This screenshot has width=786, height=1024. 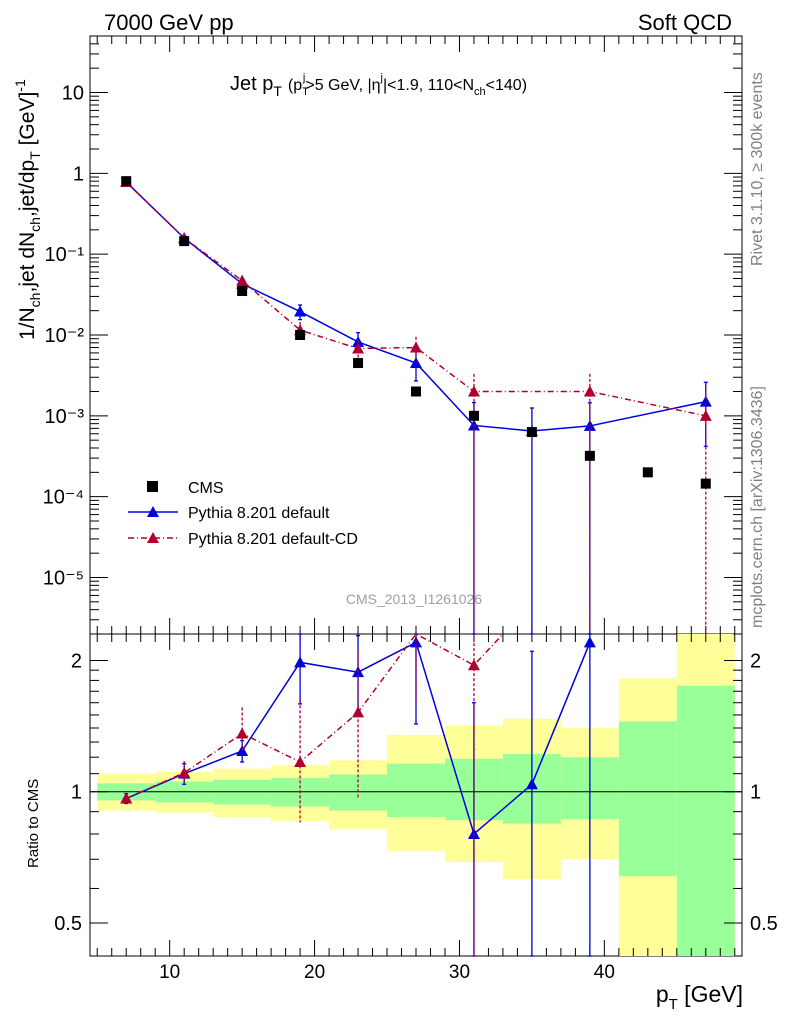 What do you see at coordinates (259, 513) in the screenshot?
I see `svg-text: Pythia 8.201 default` at bounding box center [259, 513].